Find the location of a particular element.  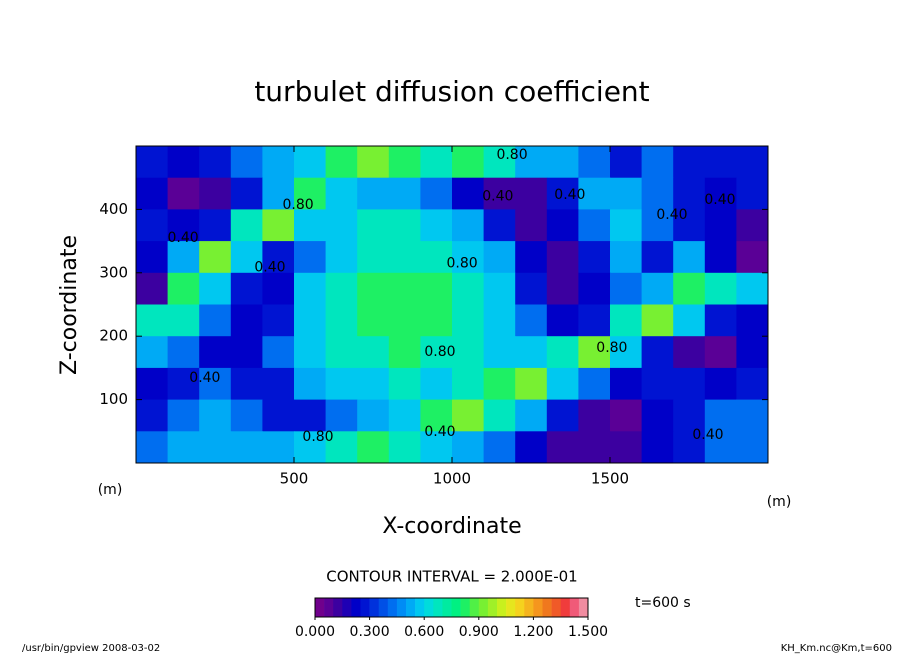

colorbar-tick-label: 0.300 is located at coordinates (370, 632).